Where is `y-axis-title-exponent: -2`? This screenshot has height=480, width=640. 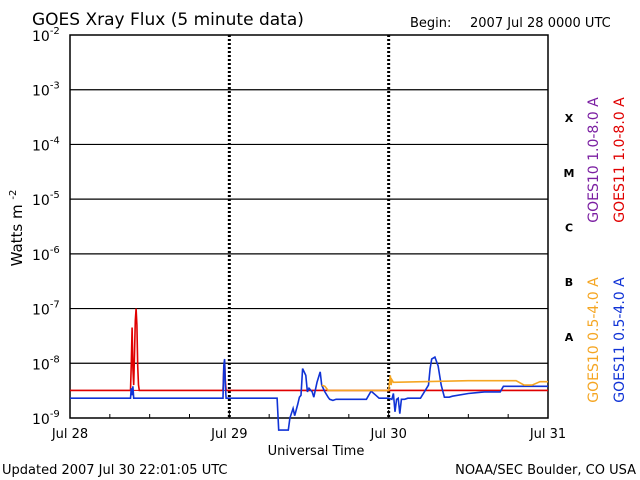
y-axis-title-exponent: -2 is located at coordinates (13, 195).